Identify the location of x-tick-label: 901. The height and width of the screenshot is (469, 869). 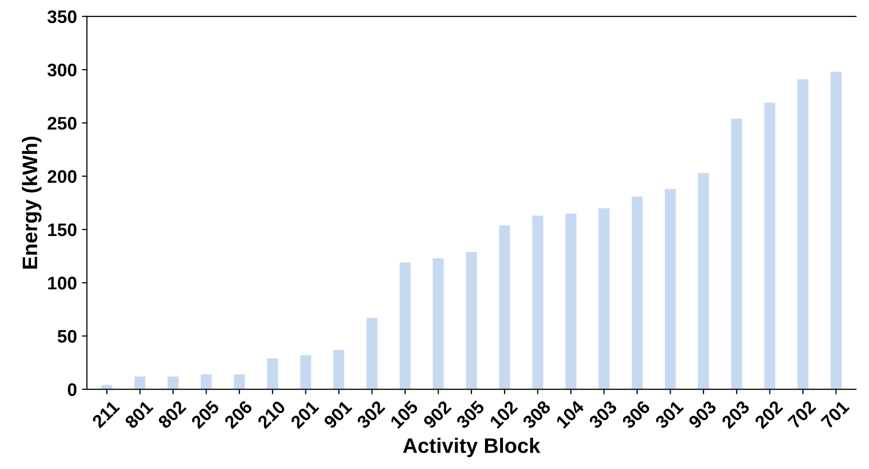
(338, 415).